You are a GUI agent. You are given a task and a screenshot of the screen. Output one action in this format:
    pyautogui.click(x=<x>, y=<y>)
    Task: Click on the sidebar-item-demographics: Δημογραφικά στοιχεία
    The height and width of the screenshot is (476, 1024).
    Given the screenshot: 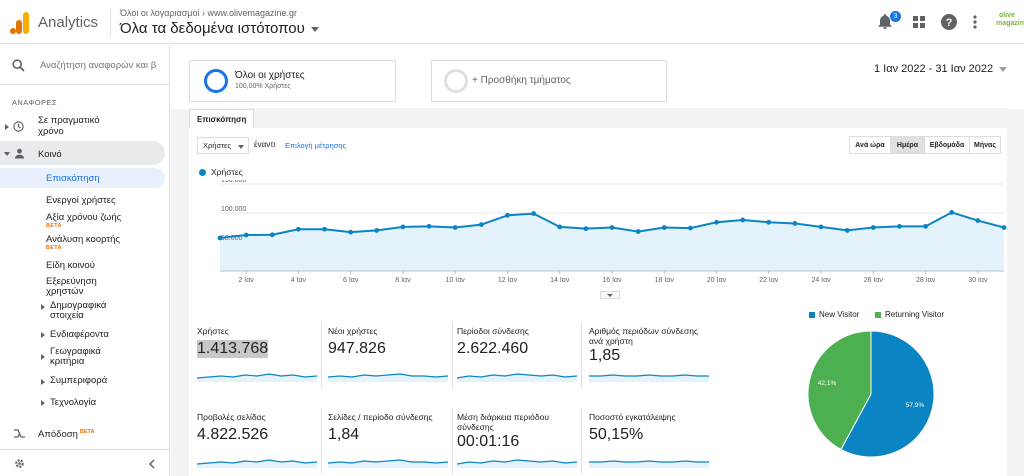 What is the action you would take?
    pyautogui.click(x=78, y=310)
    